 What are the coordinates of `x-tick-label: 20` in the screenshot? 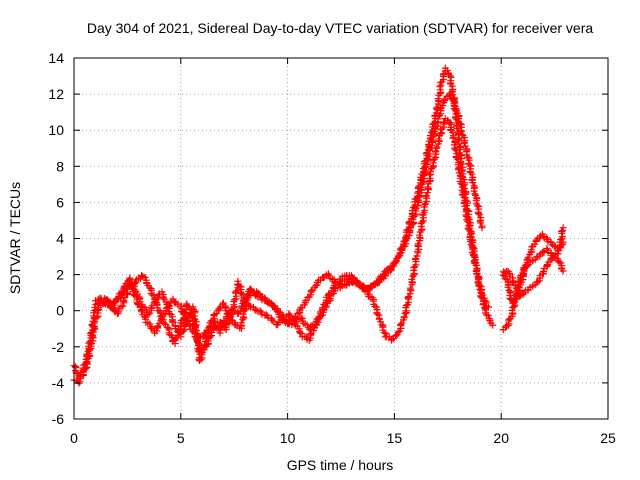 It's located at (501, 438).